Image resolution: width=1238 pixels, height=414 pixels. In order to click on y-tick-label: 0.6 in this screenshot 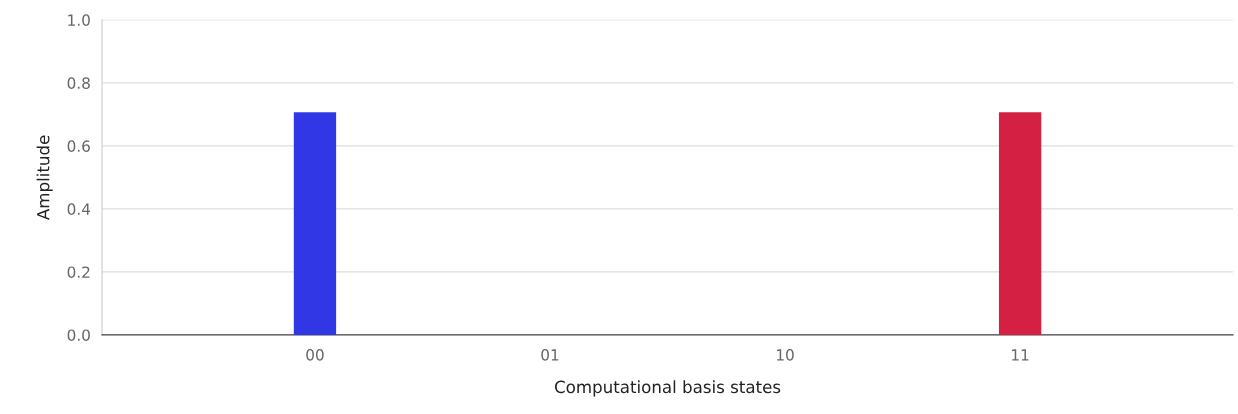, I will do `click(78, 146)`.